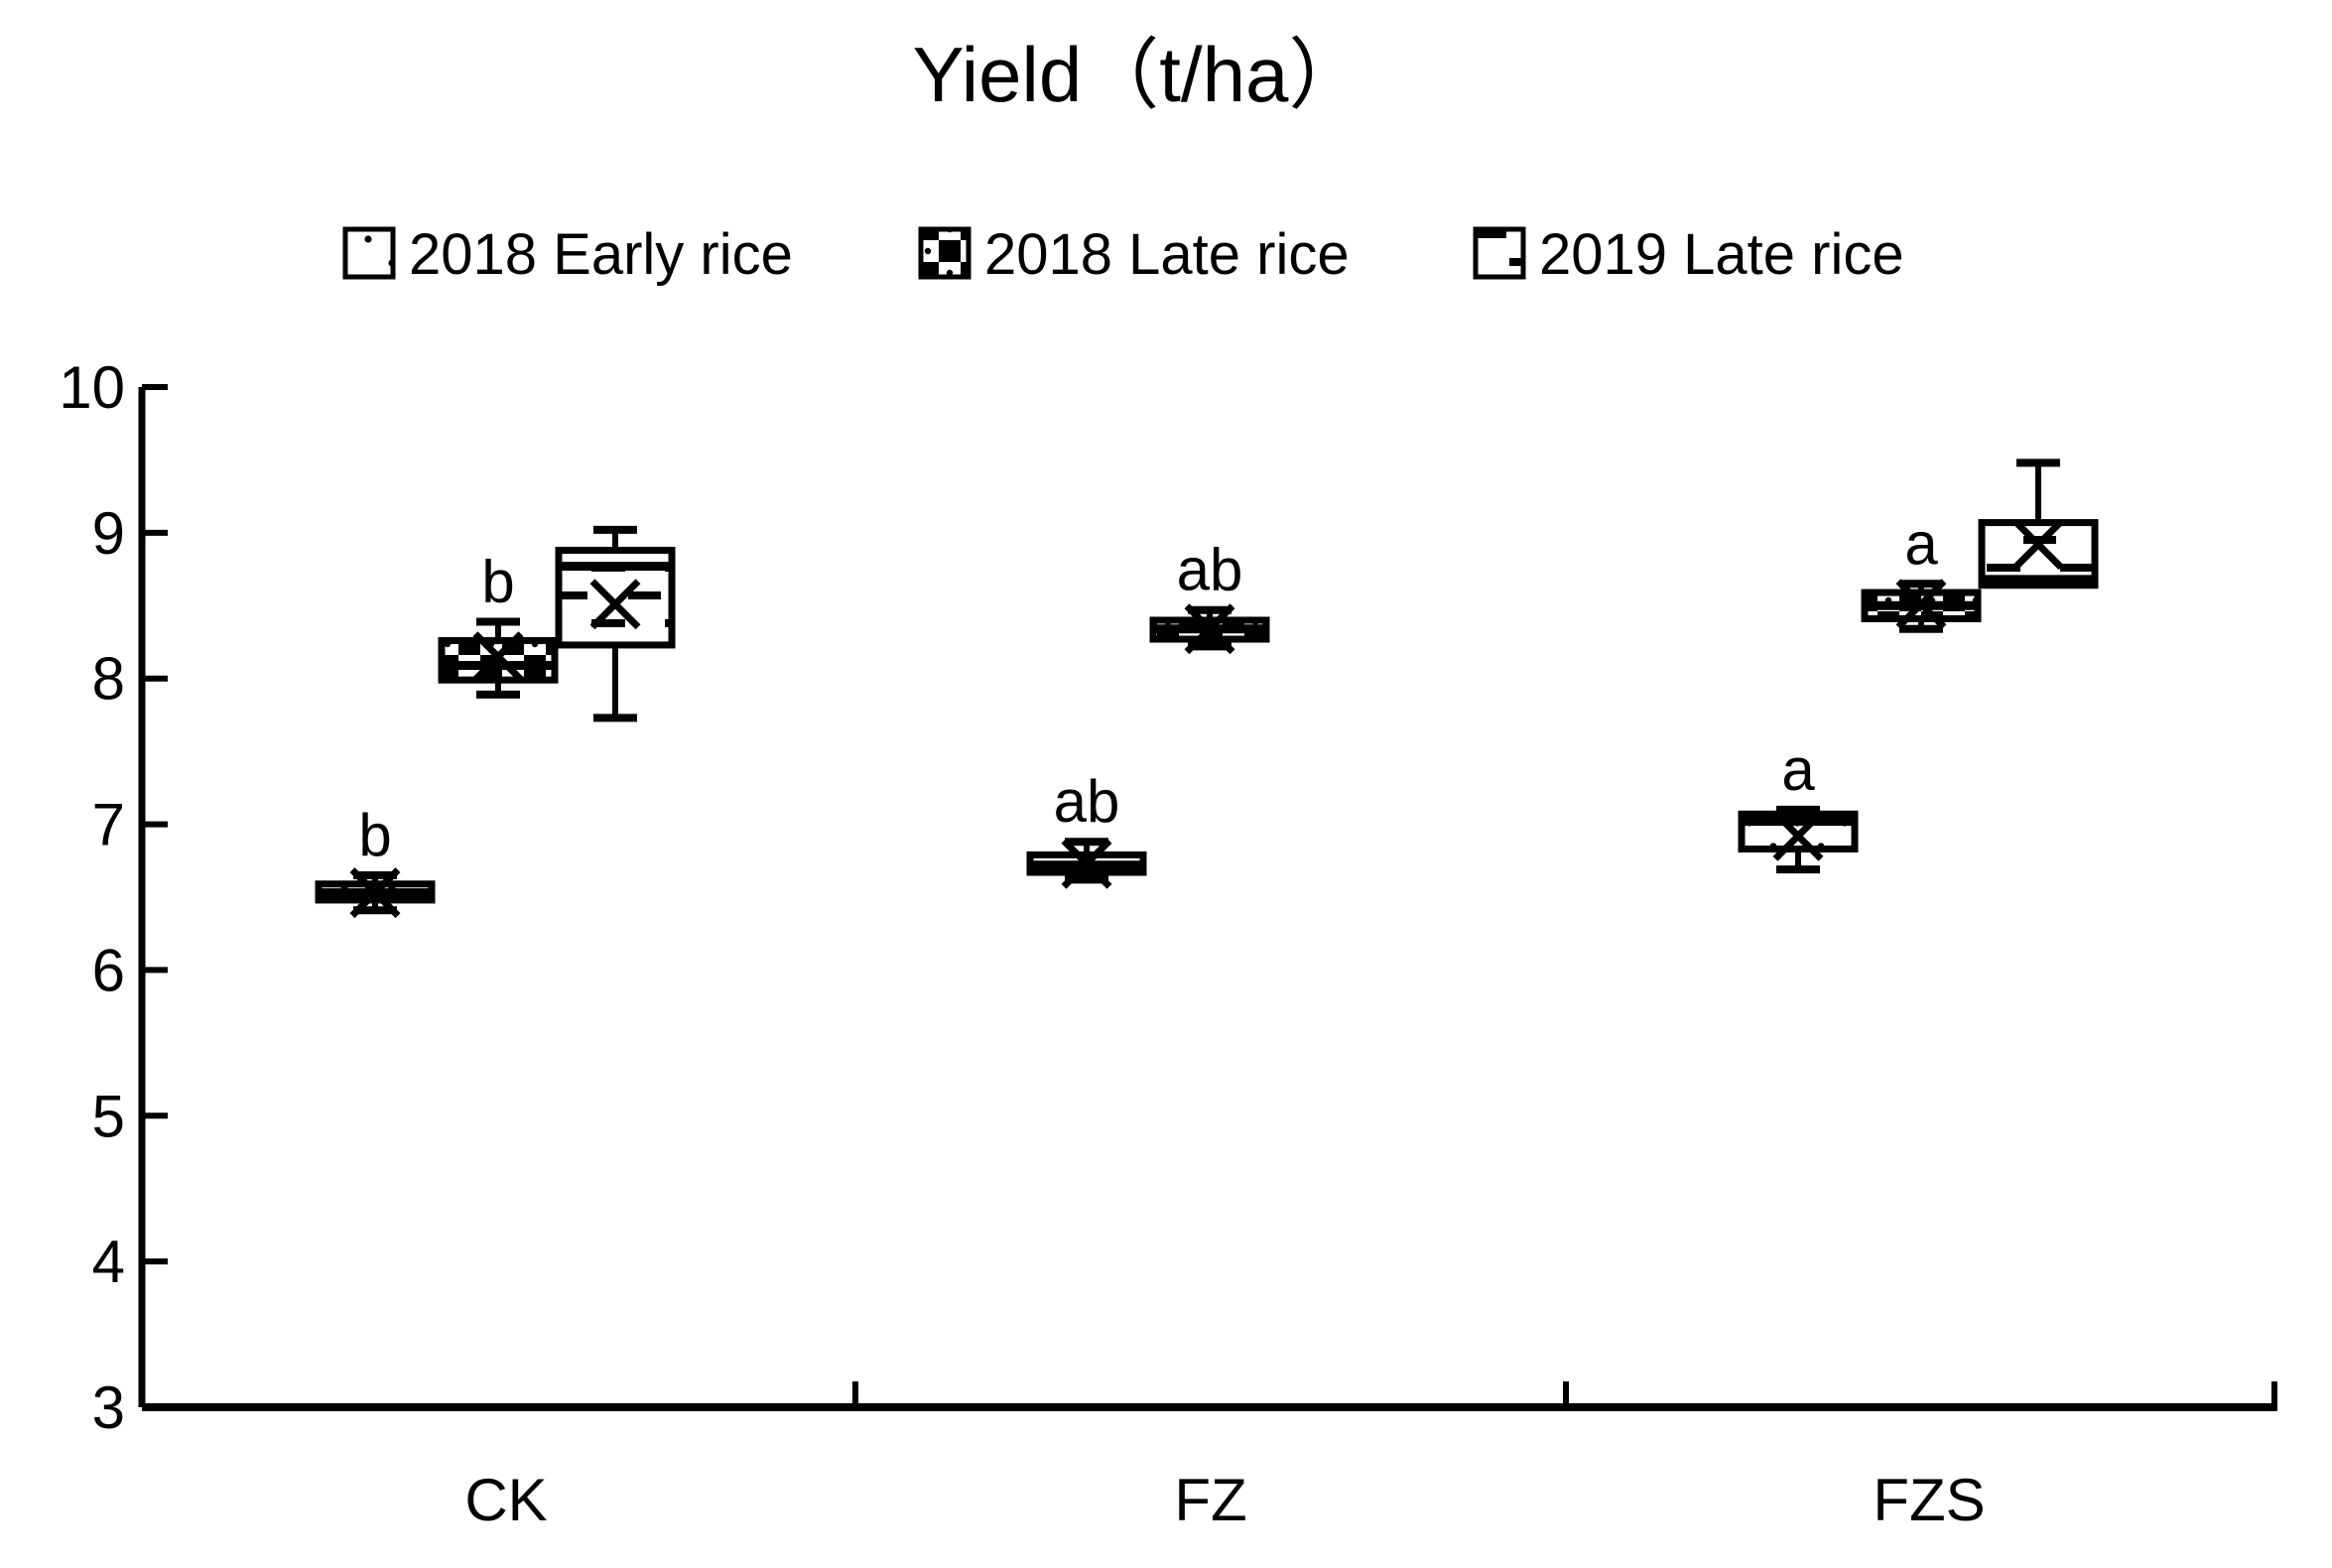 This screenshot has width=2332, height=1568. What do you see at coordinates (92, 387) in the screenshot?
I see `y-tick-label: 10` at bounding box center [92, 387].